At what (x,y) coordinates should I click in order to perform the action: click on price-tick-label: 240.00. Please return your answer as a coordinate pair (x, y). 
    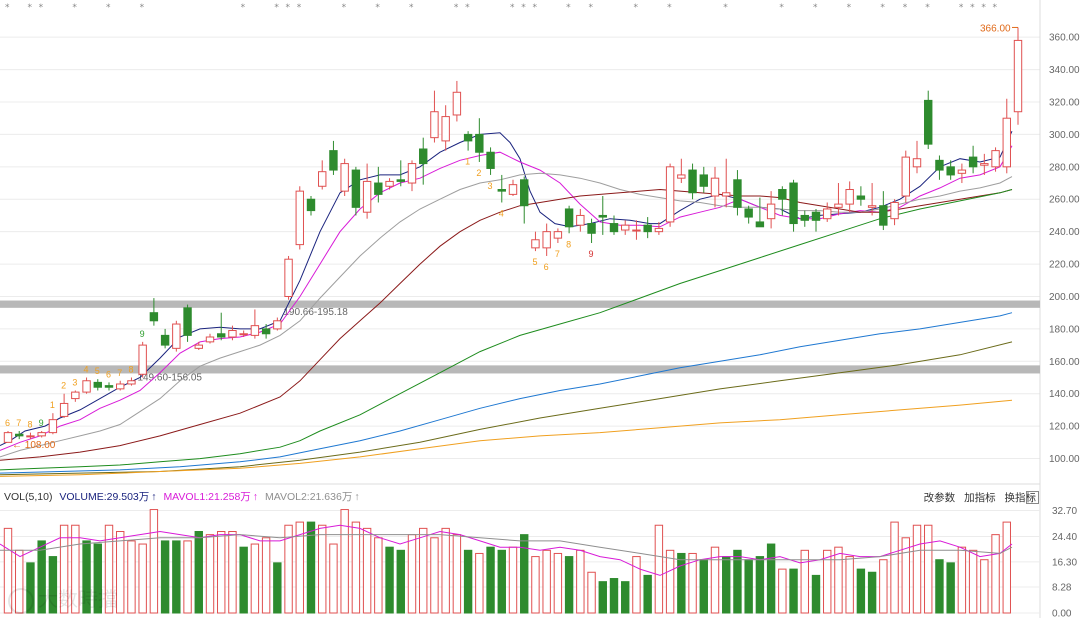
    Looking at the image, I should click on (1064, 232).